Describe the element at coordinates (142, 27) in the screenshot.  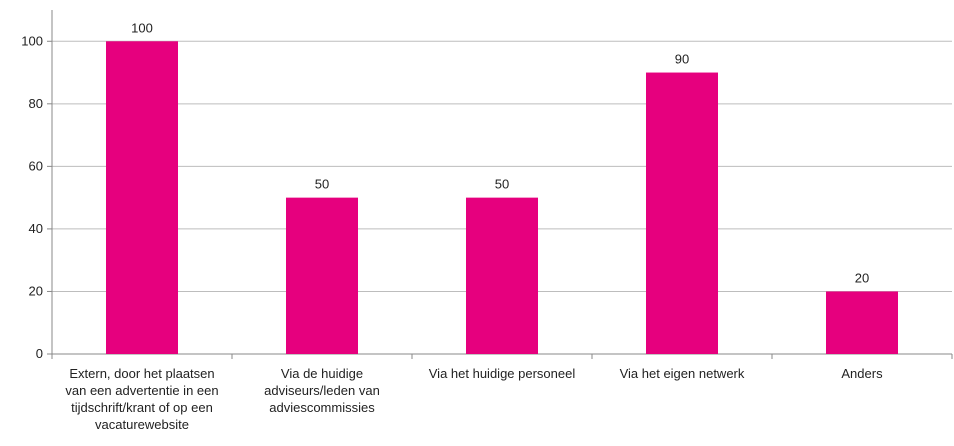
I see `data-label: 100` at that location.